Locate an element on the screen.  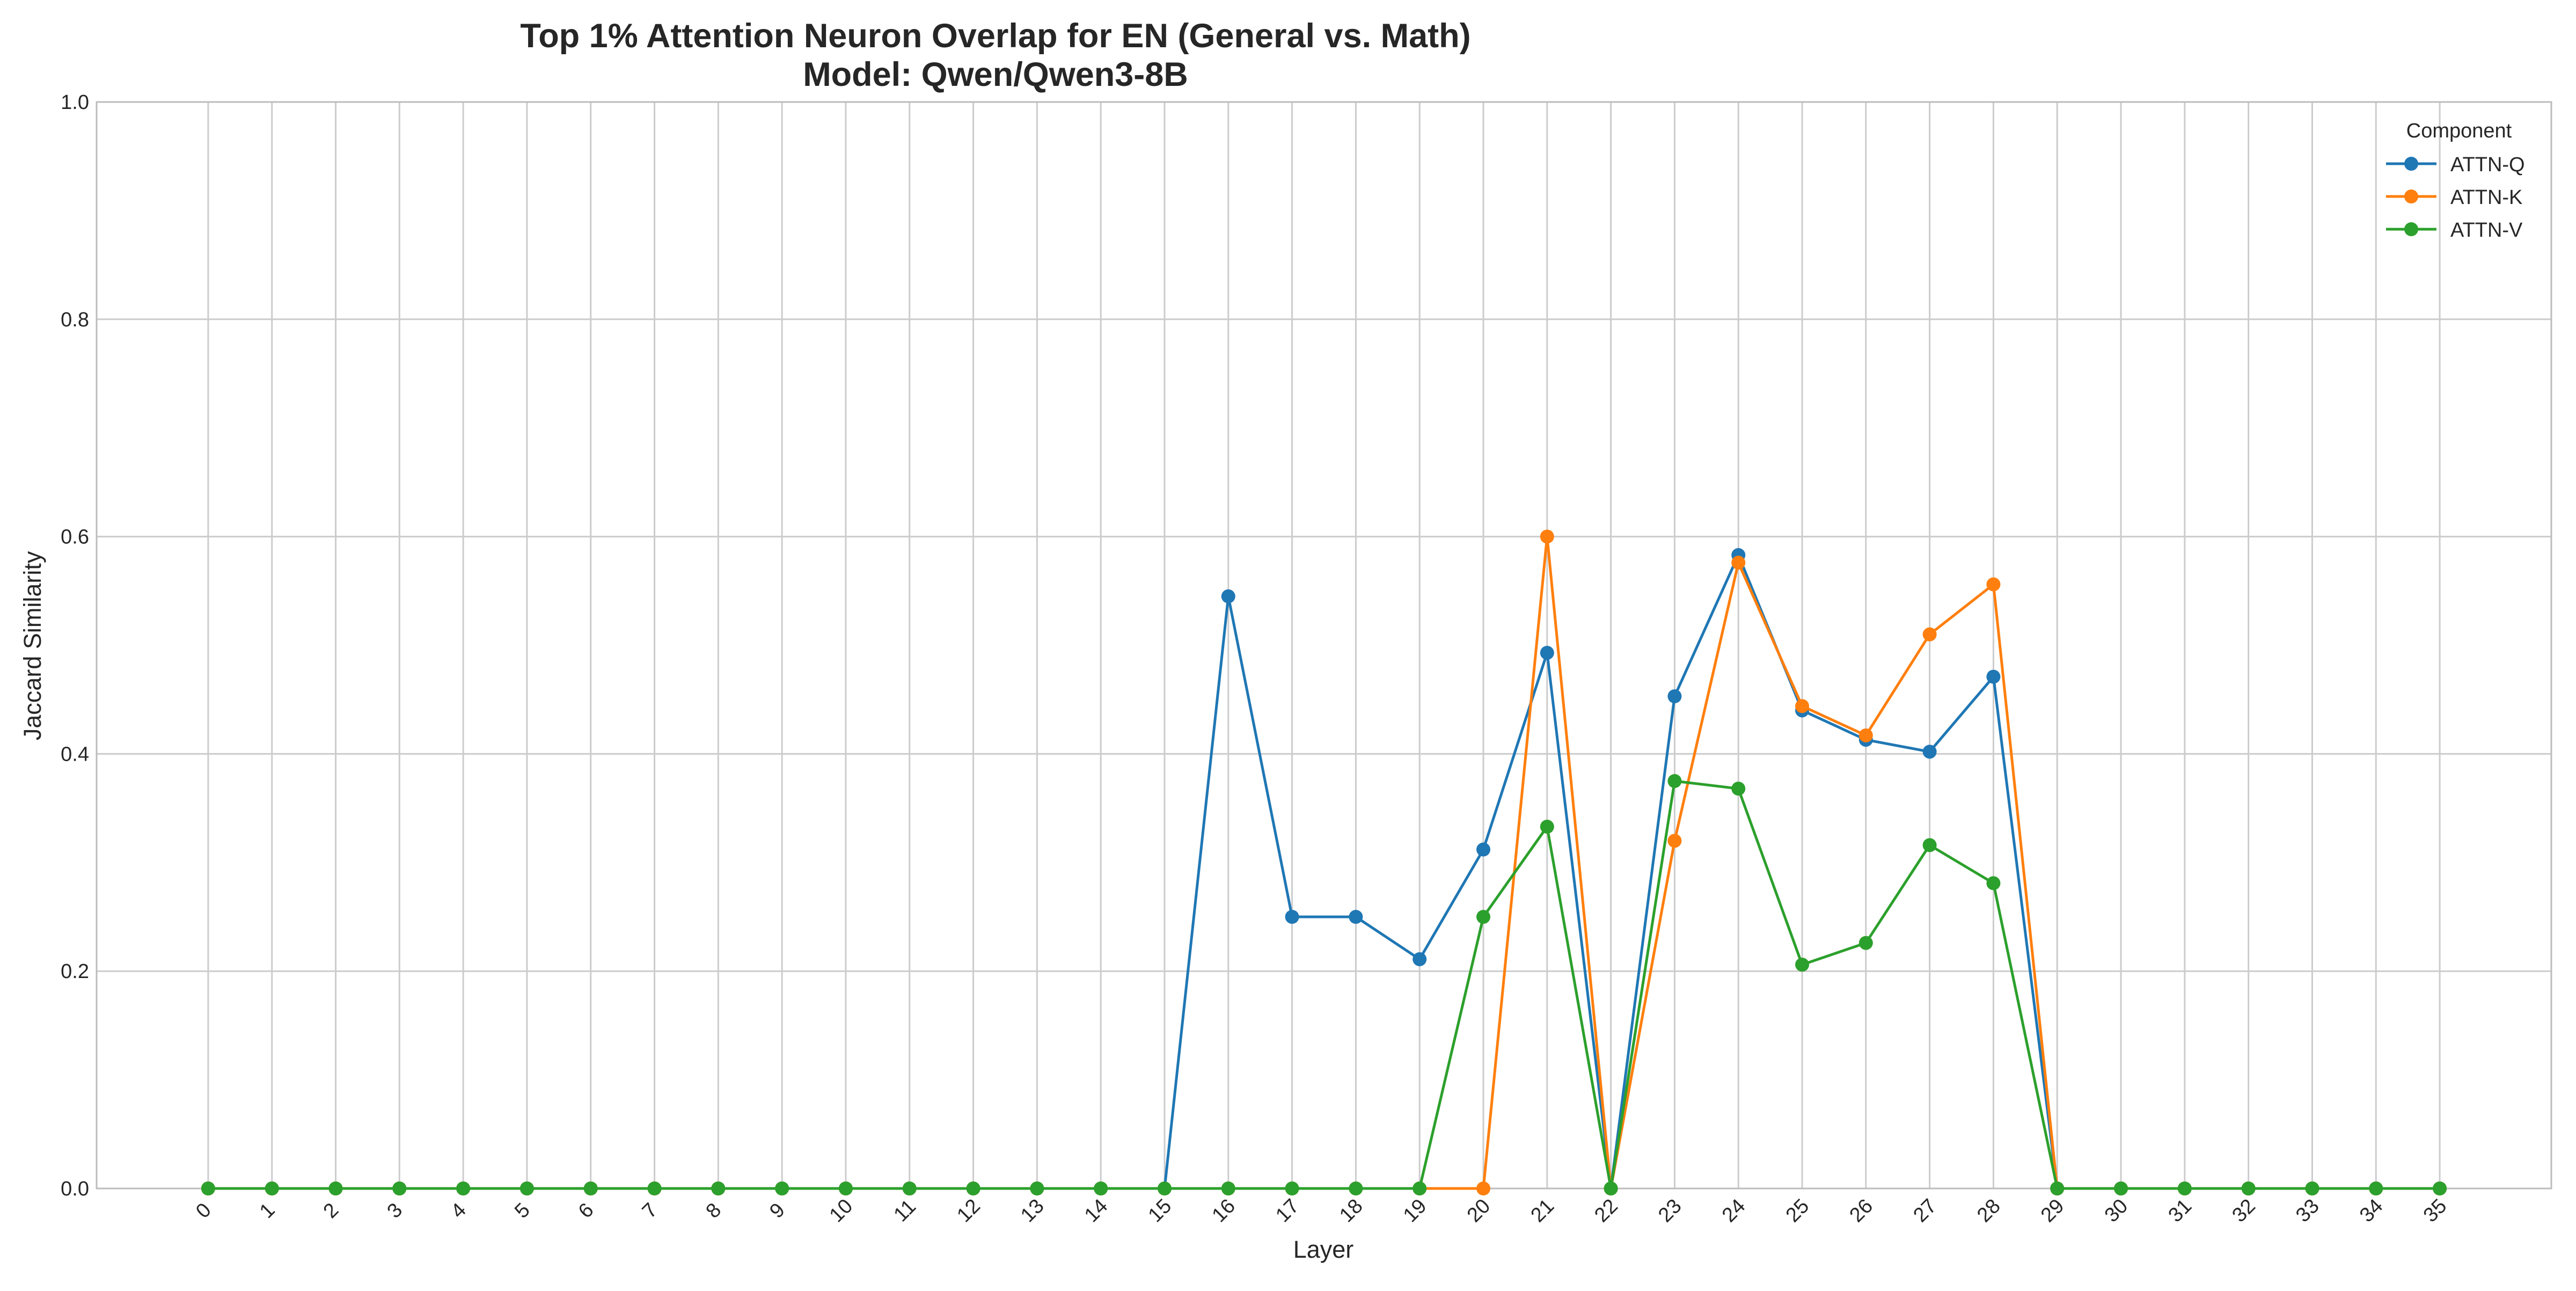
legend-label: ATTN-K is located at coordinates (2486, 197).